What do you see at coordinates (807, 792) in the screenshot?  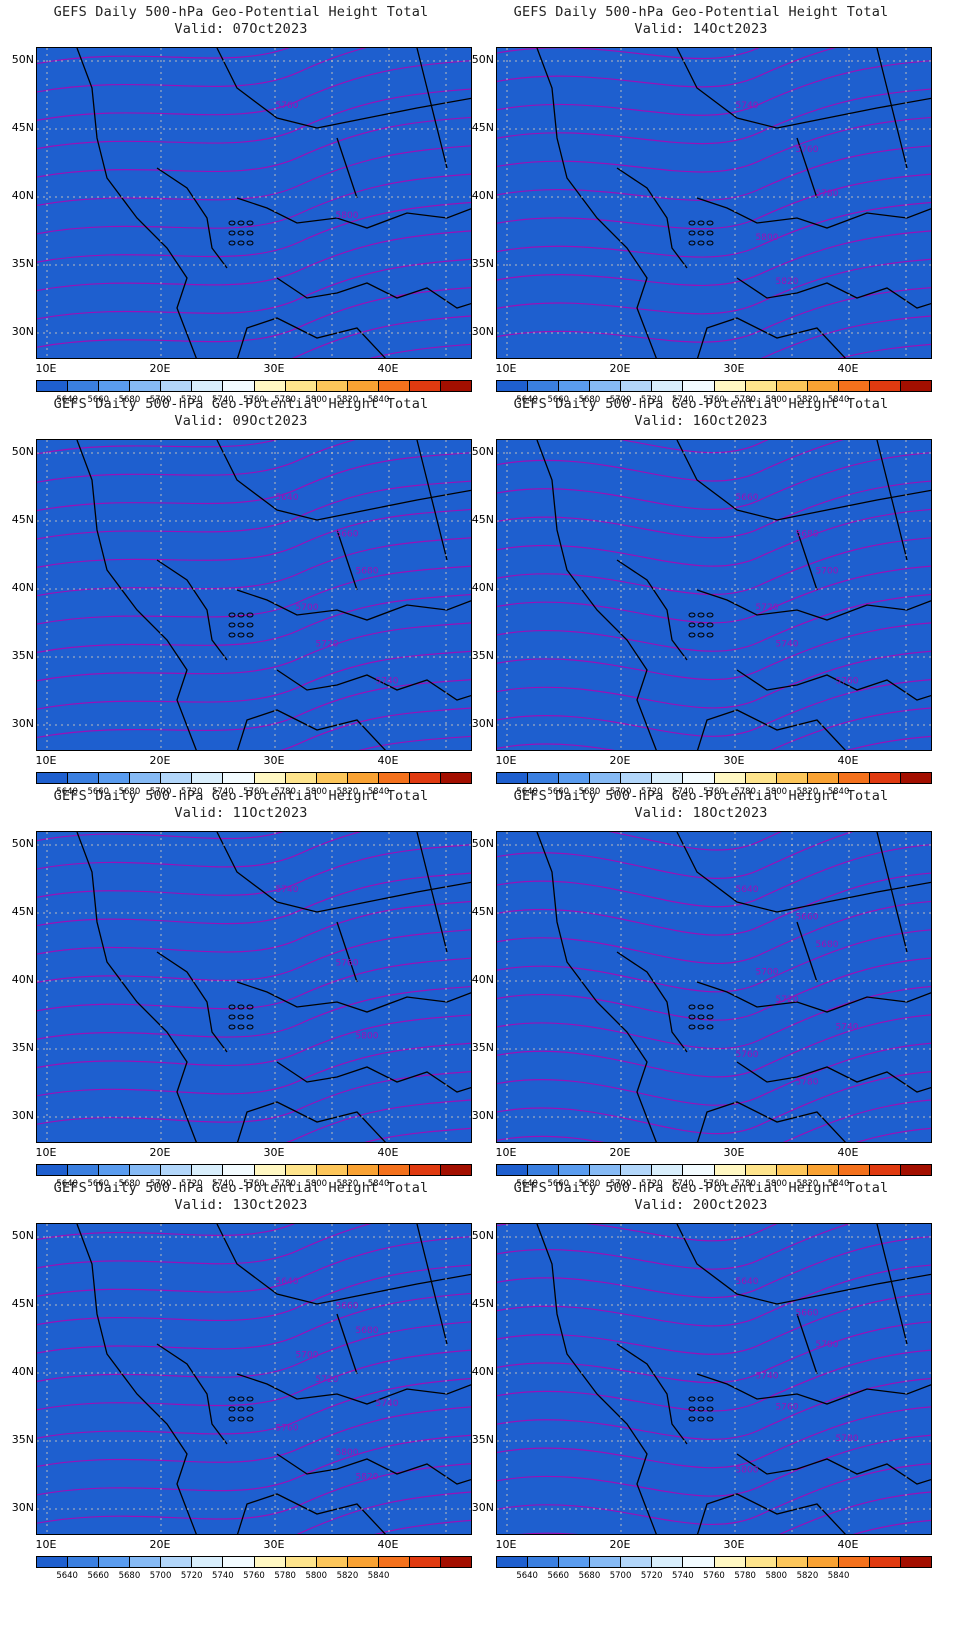 I see `colorbar-label: 5820` at bounding box center [807, 792].